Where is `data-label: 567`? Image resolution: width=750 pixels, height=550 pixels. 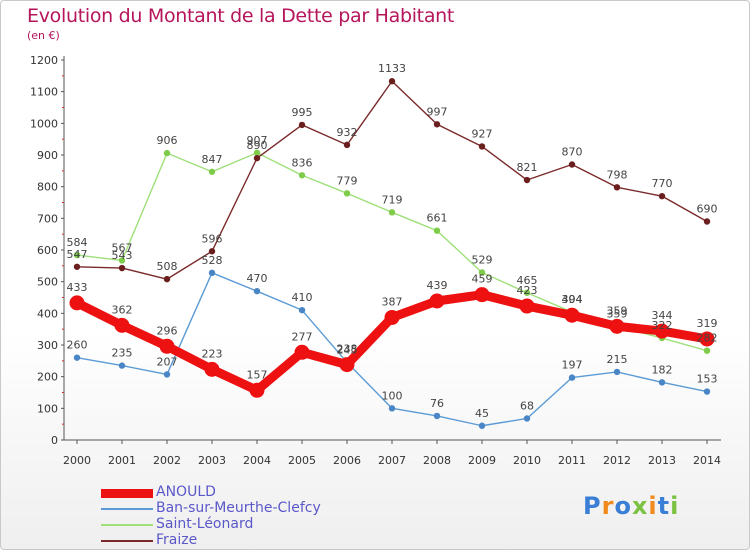
data-label: 567 is located at coordinates (122, 247).